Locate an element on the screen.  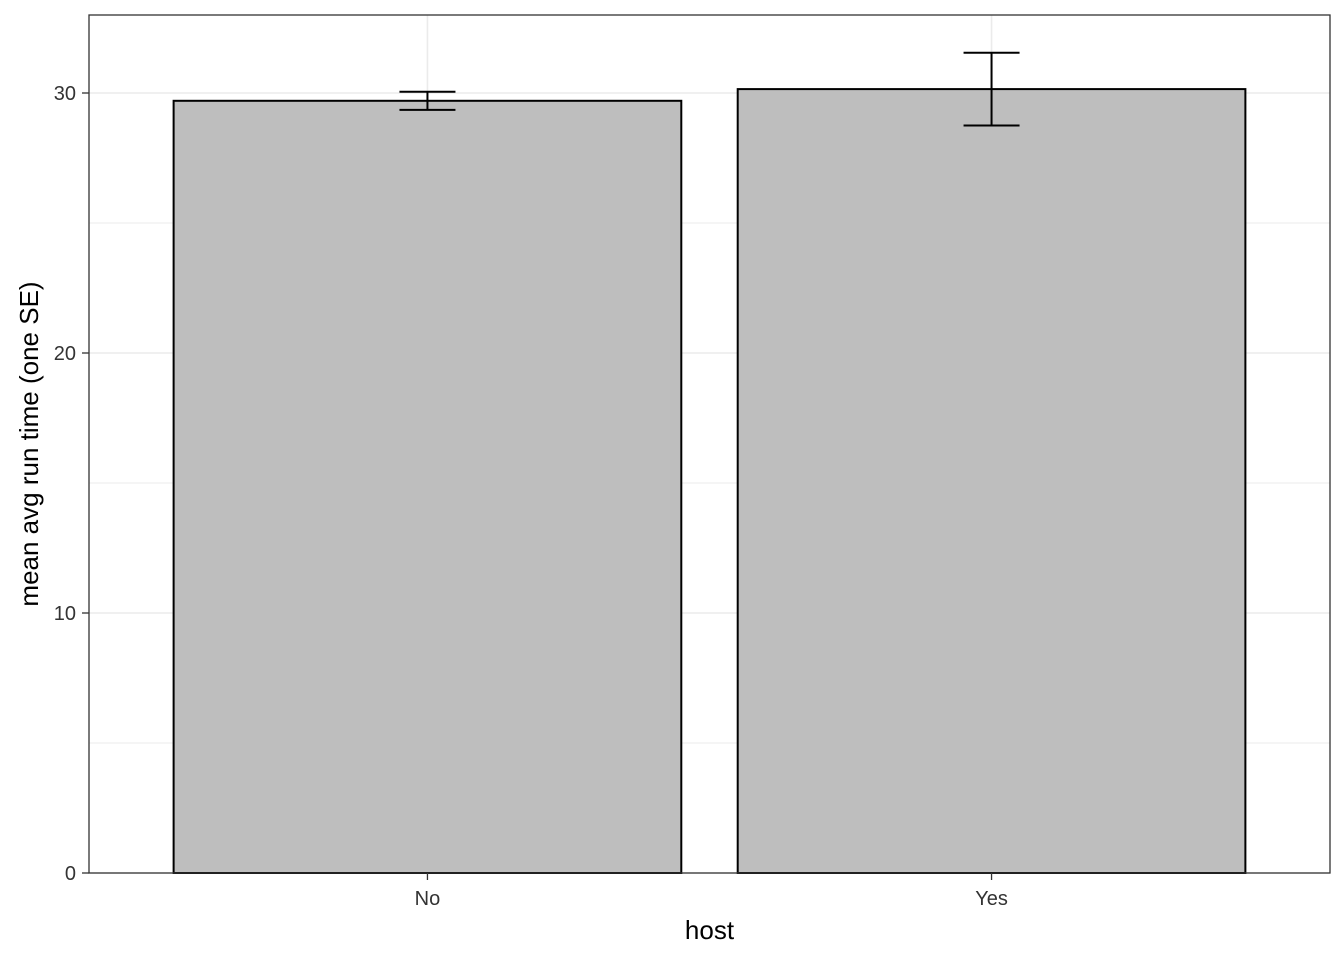
y-axis: 0 10 20 30 is located at coordinates (71, 484).